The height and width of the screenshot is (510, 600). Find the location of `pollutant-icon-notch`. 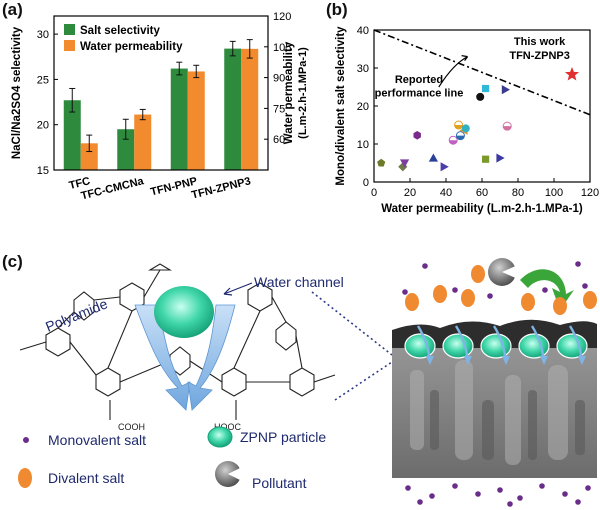

pollutant-icon-notch is located at coordinates (236, 474).